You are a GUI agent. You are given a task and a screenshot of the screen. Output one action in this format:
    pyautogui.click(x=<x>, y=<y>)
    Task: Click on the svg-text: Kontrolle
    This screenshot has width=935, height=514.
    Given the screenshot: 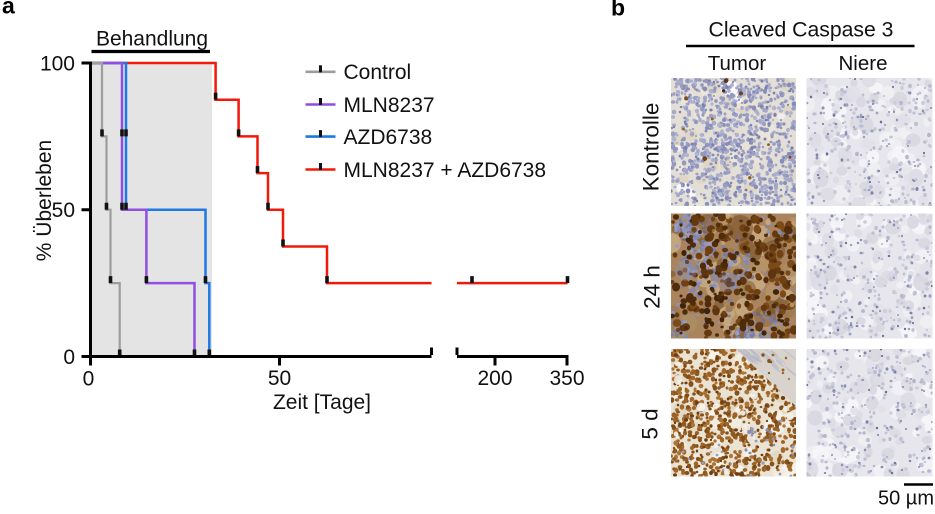 What is the action you would take?
    pyautogui.click(x=651, y=147)
    